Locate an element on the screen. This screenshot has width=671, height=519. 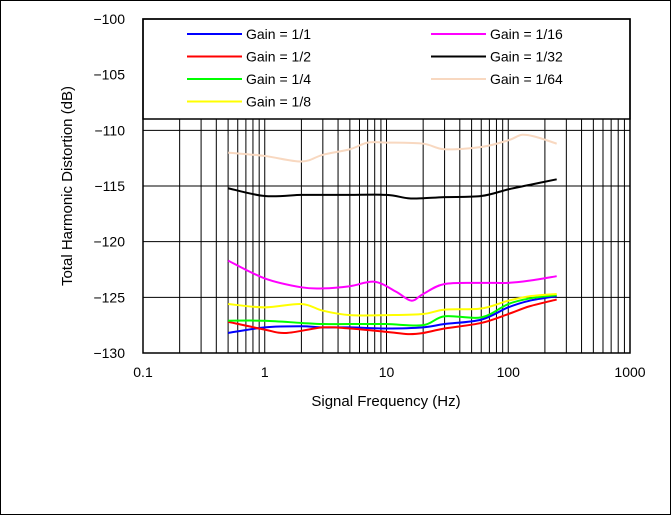
y-tick-labels: −100 −105 −110 −115 −120 −125 −130 is located at coordinates (109, 186).